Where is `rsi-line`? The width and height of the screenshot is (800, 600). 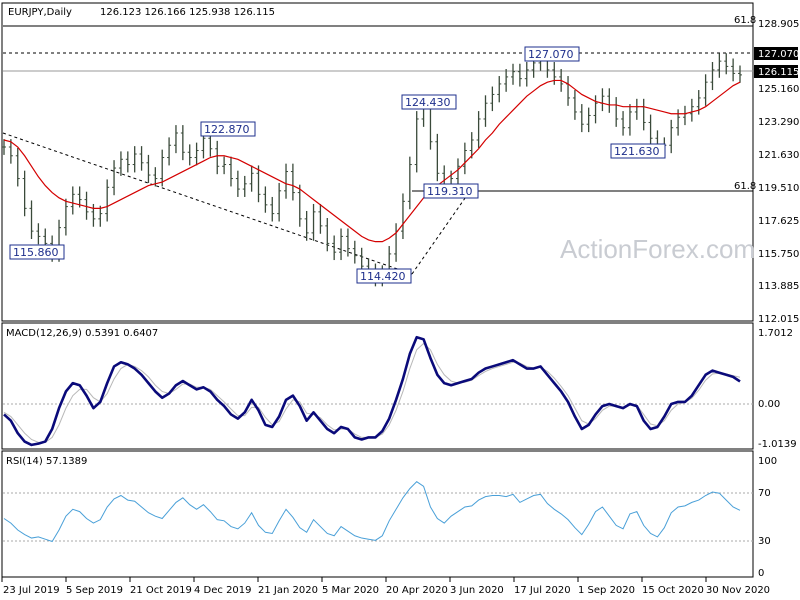 rsi-line is located at coordinates (372, 512).